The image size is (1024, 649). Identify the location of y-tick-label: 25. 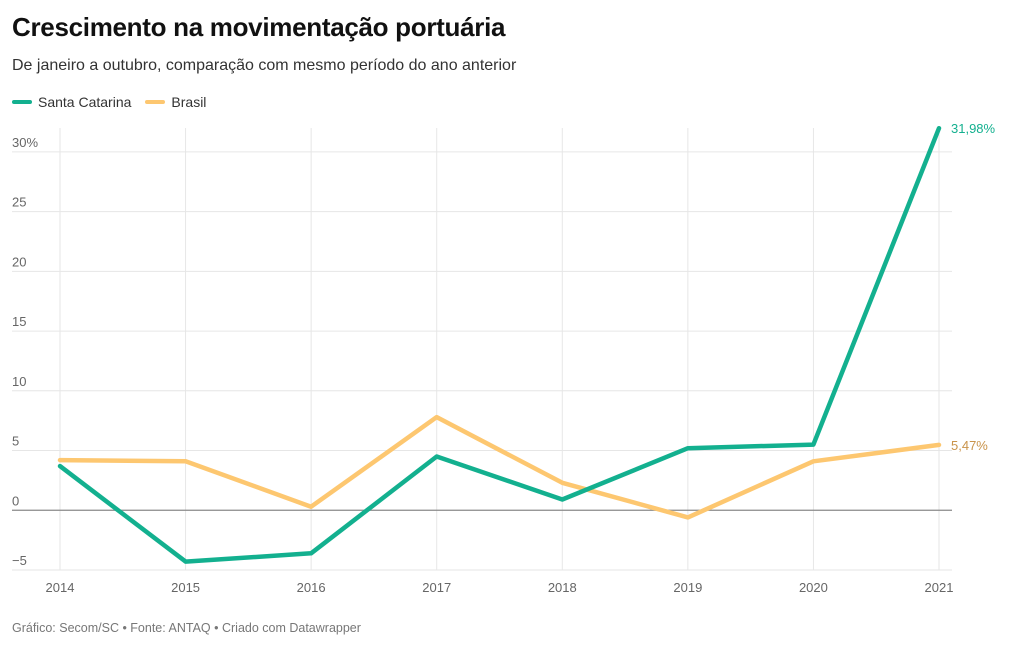
(19, 202).